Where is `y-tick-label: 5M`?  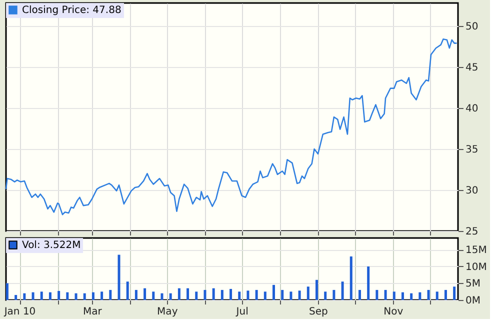 y-tick-label: 5M is located at coordinates (473, 284).